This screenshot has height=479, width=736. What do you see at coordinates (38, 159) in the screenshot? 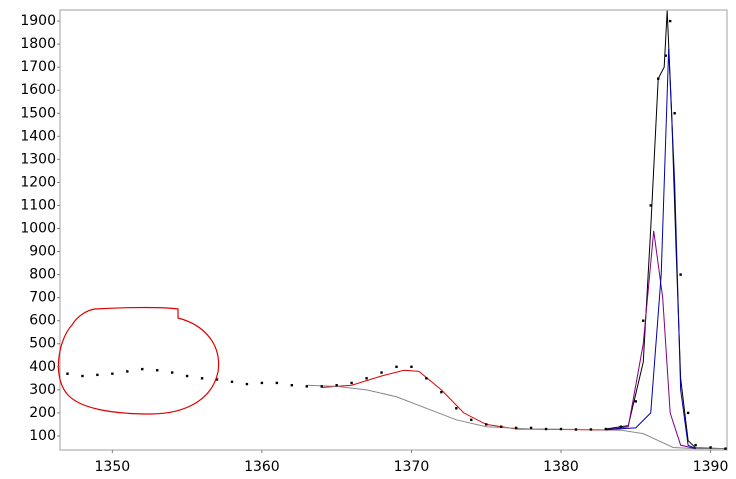
I see `y-tick-label: 1300` at bounding box center [38, 159].